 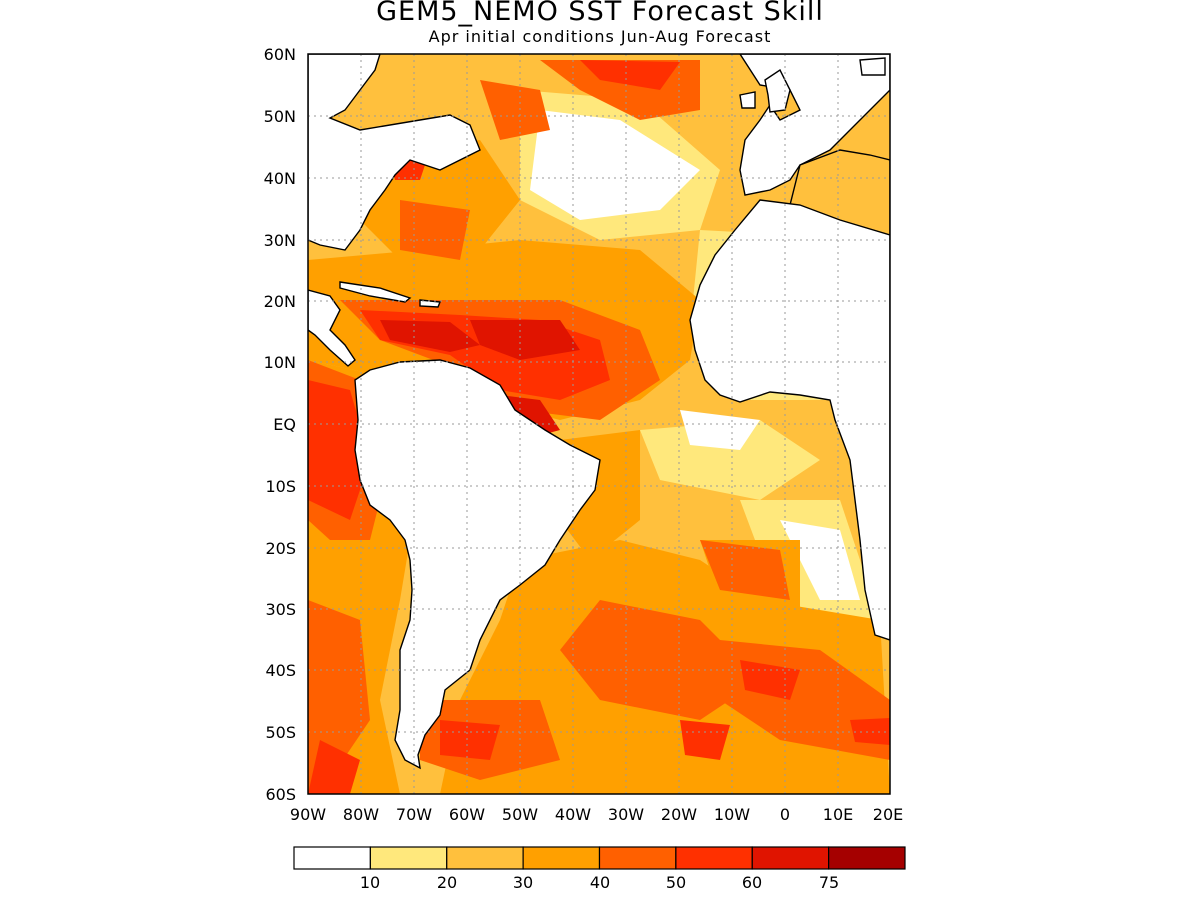 What do you see at coordinates (280, 609) in the screenshot?
I see `lat-label: 30S` at bounding box center [280, 609].